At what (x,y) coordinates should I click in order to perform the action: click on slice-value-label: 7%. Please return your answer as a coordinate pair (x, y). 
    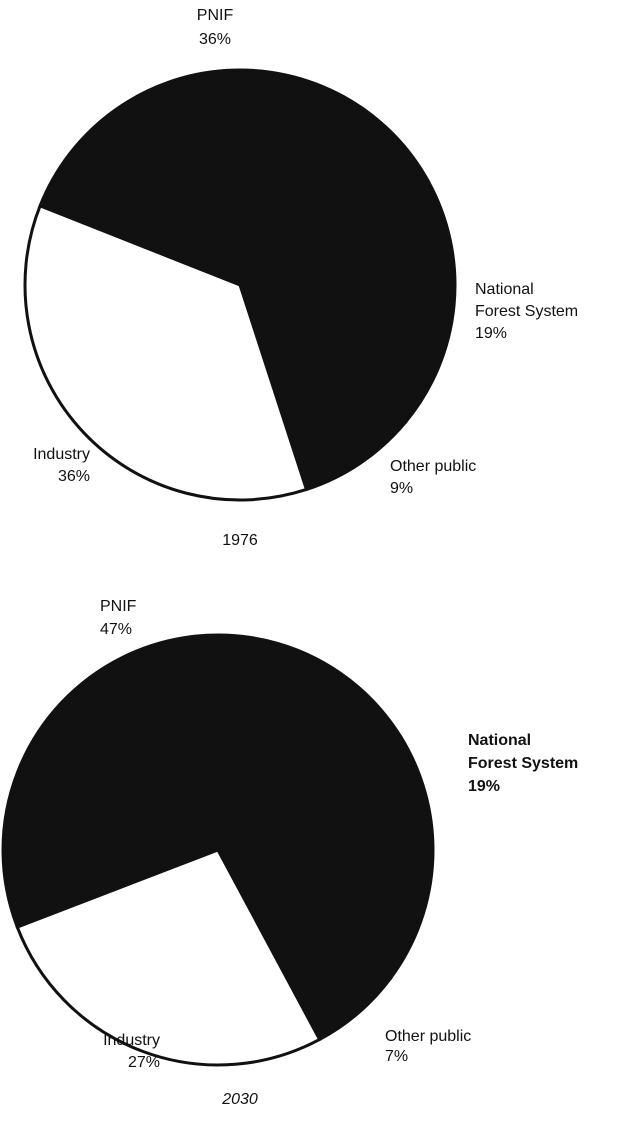
    Looking at the image, I should click on (396, 1056).